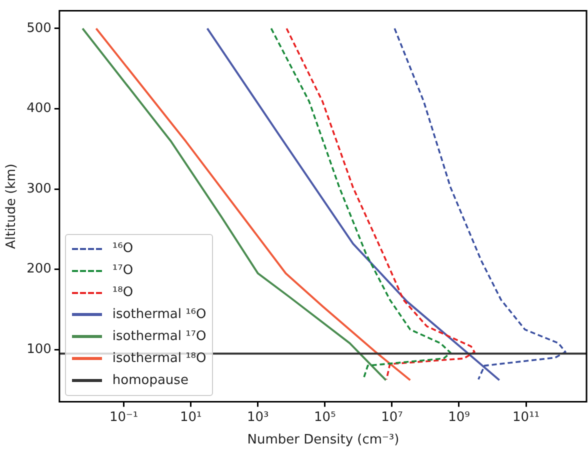  What do you see at coordinates (325, 417) in the screenshot?
I see `x-tick-label: 10⁵` at bounding box center [325, 417].